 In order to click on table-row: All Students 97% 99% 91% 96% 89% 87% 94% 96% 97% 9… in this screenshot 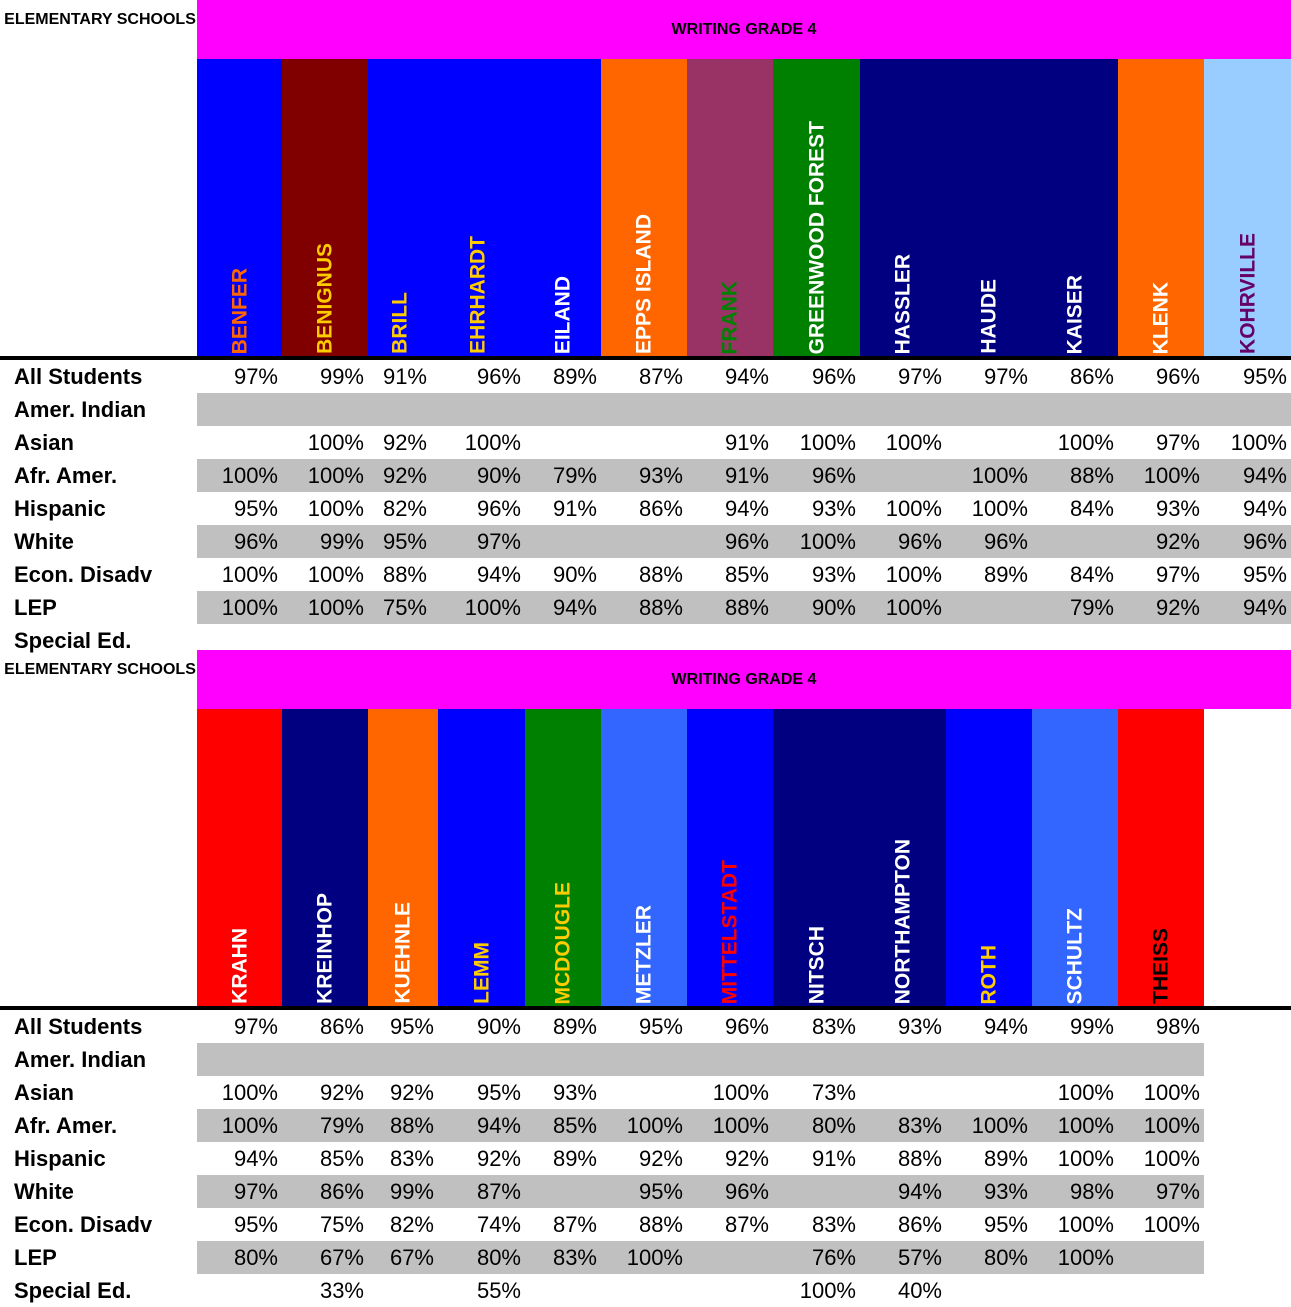, I will do `click(645, 376)`.